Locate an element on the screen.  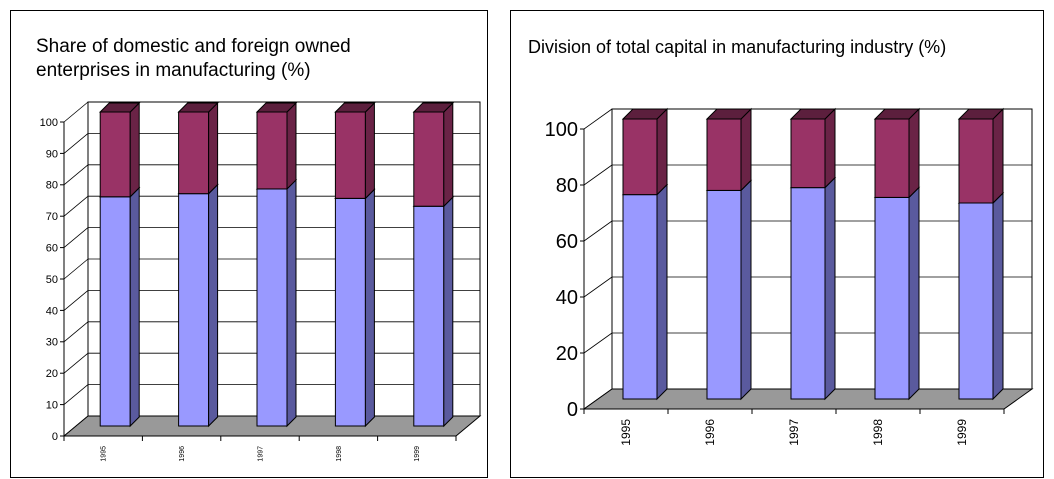
y-tick-label: 70 is located at coordinates (52, 217).